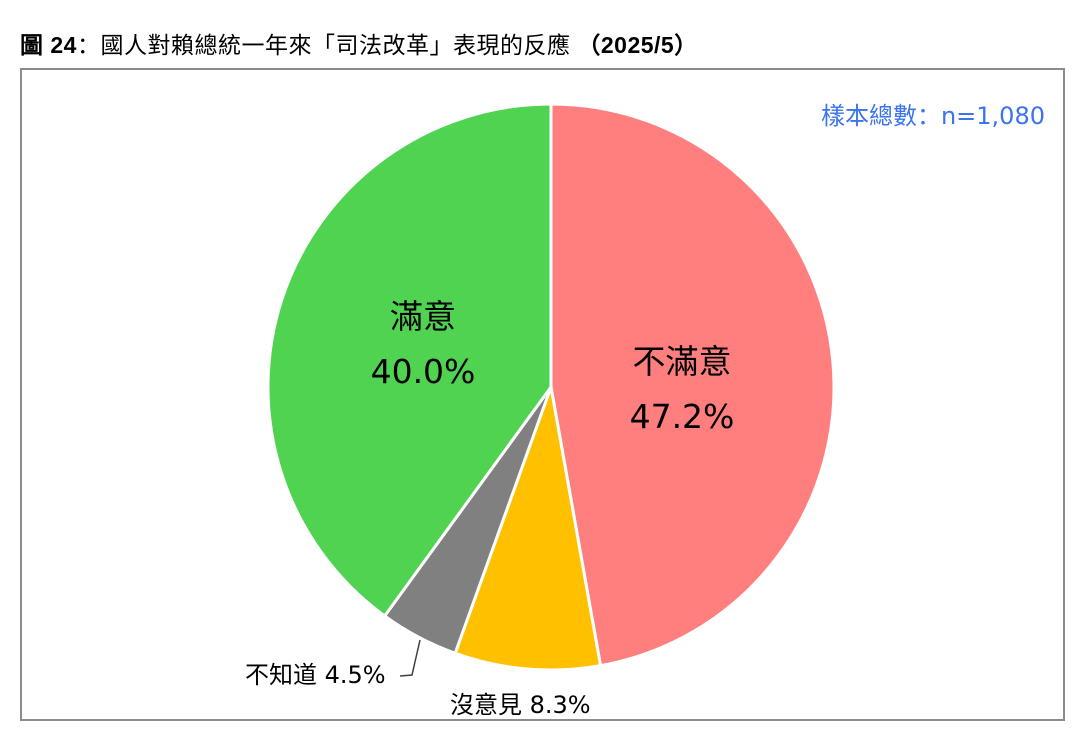  Describe the element at coordinates (423, 344) in the screenshot. I see `label-satisfied: 滿意 40.0%` at that location.